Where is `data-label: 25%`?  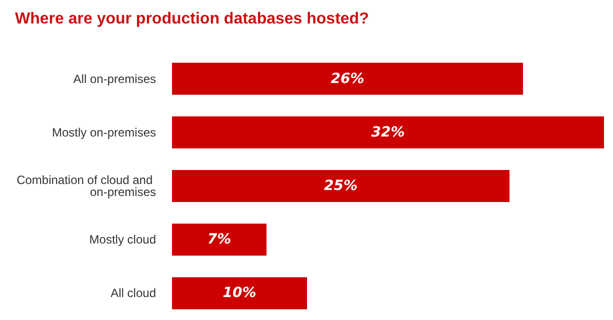 data-label: 25% is located at coordinates (341, 186).